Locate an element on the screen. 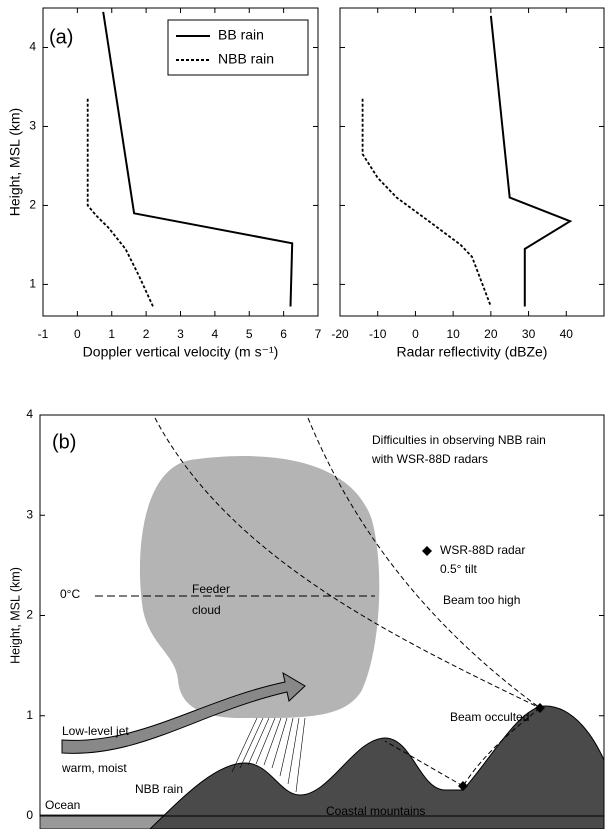 This screenshot has height=829, width=609. y-tick-label: 0 is located at coordinates (29, 815).